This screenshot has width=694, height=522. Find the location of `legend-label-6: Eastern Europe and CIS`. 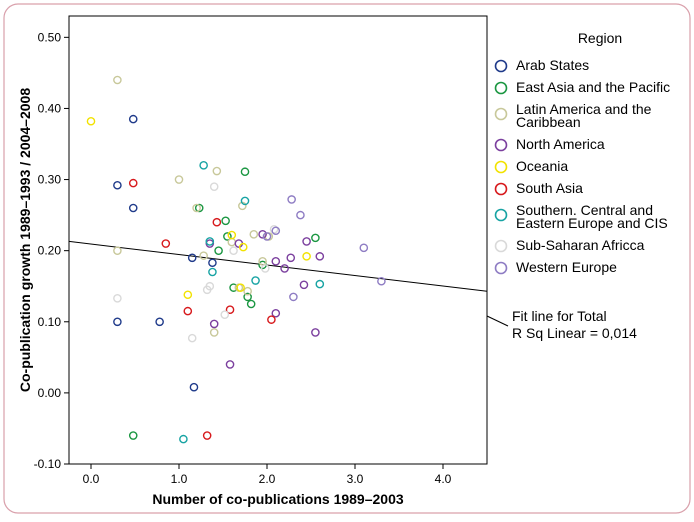

legend-label-6: Eastern Europe and CIS is located at coordinates (592, 223).